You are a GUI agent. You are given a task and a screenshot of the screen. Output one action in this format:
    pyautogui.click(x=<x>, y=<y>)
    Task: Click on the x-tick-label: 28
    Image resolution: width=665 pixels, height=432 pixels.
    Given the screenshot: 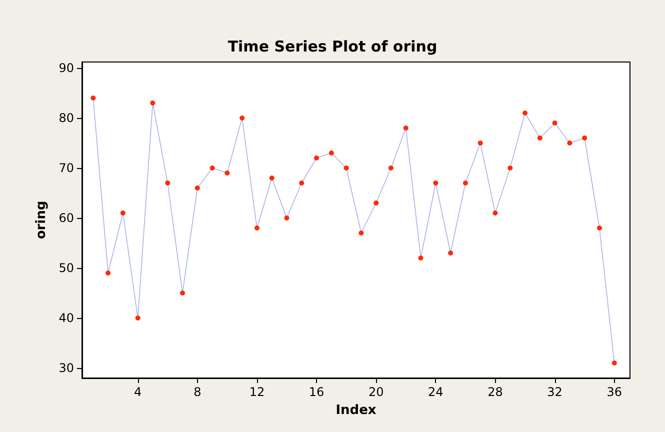 What is the action you would take?
    pyautogui.click(x=495, y=392)
    